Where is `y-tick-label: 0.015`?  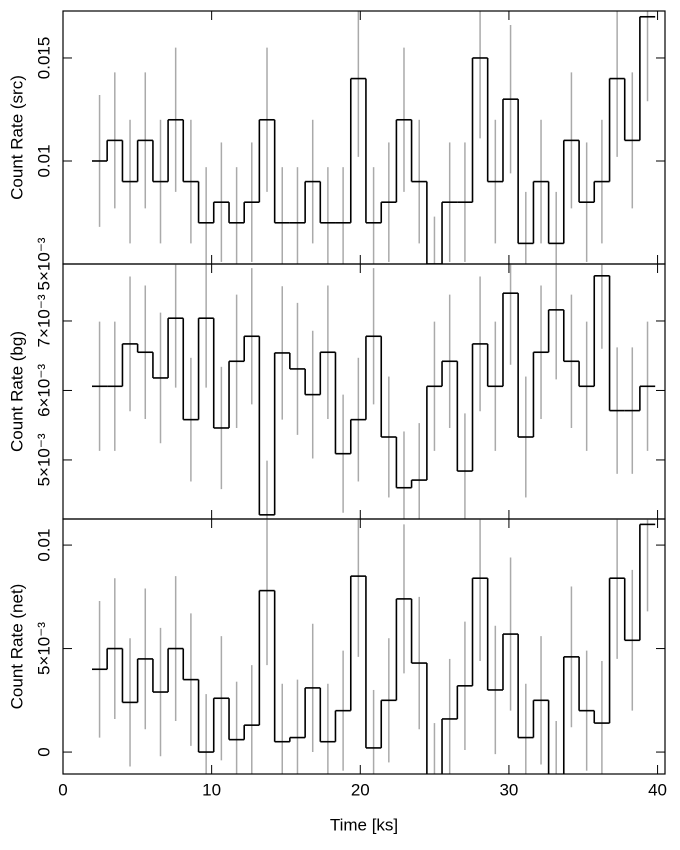 y-tick-label: 0.015 is located at coordinates (43, 58).